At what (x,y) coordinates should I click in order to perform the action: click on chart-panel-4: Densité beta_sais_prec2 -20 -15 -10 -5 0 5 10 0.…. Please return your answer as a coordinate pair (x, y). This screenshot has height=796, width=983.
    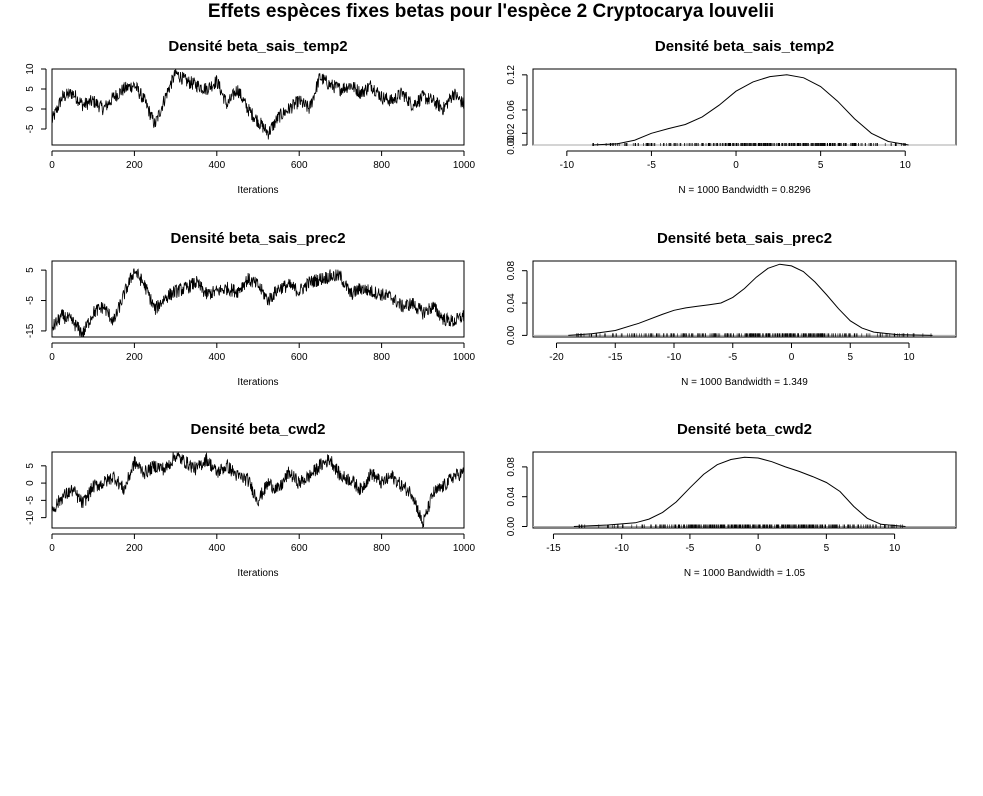
    Looking at the image, I should click on (731, 309).